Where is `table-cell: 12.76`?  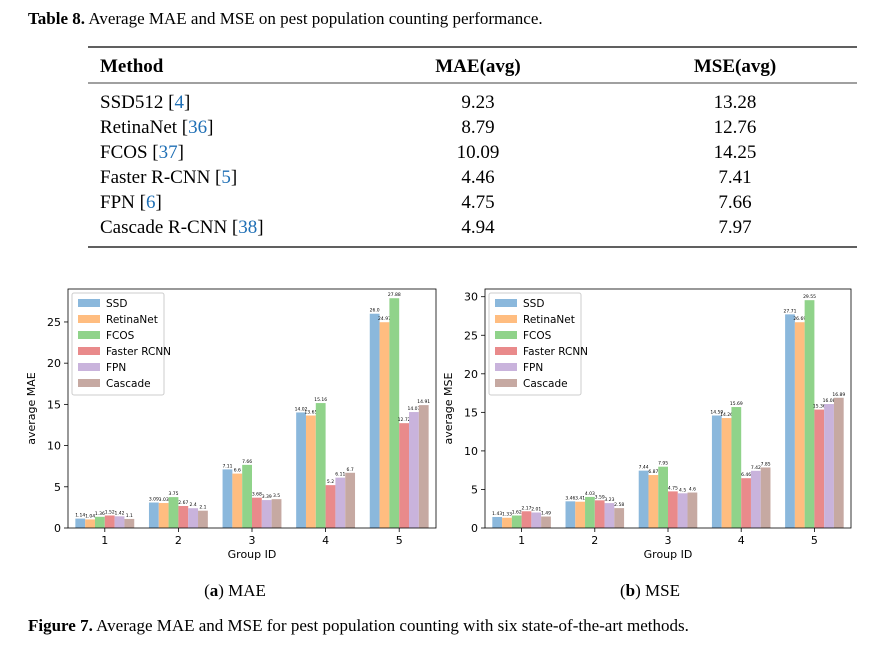 table-cell: 12.76 is located at coordinates (735, 127).